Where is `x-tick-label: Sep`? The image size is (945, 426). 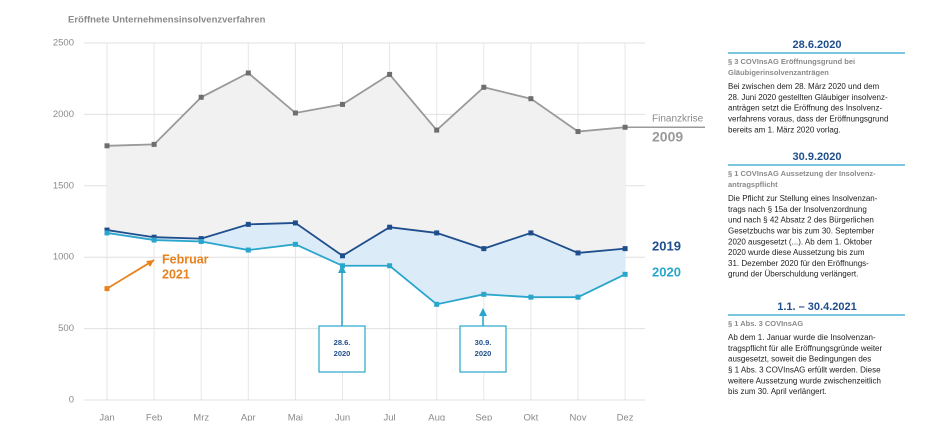 x-tick-label: Sep is located at coordinates (483, 417).